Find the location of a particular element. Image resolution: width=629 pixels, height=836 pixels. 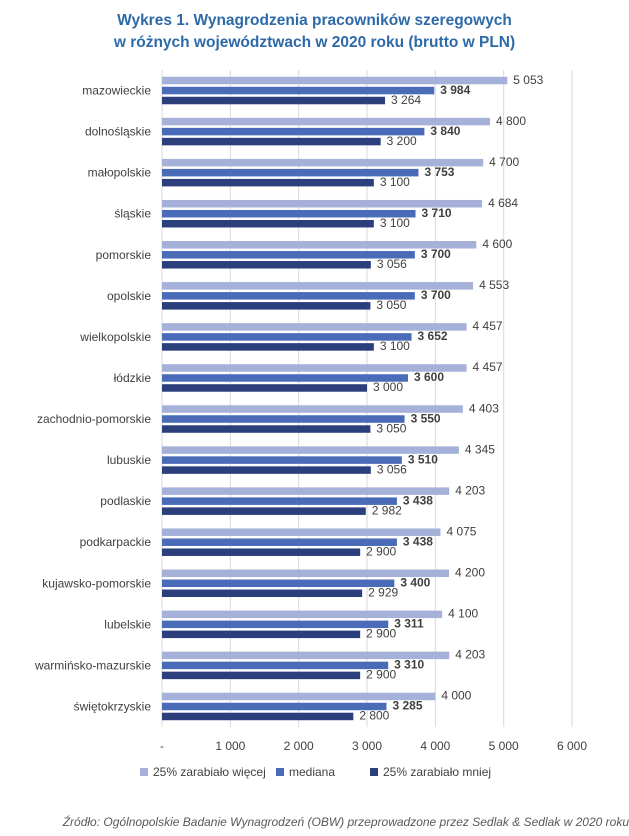

data-label: 3 310 is located at coordinates (409, 665).